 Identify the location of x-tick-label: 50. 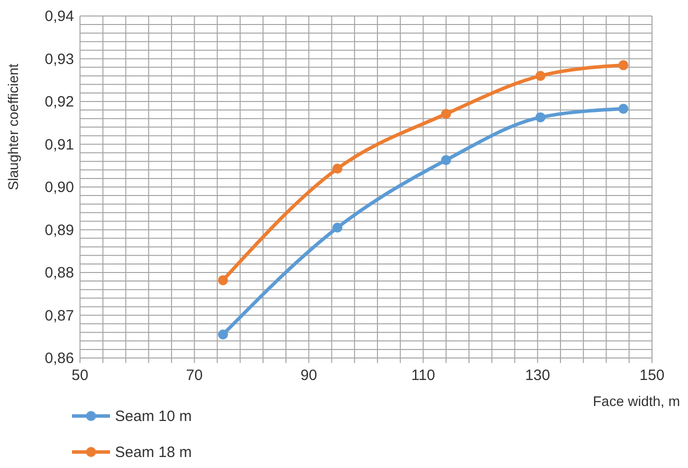
(80, 375).